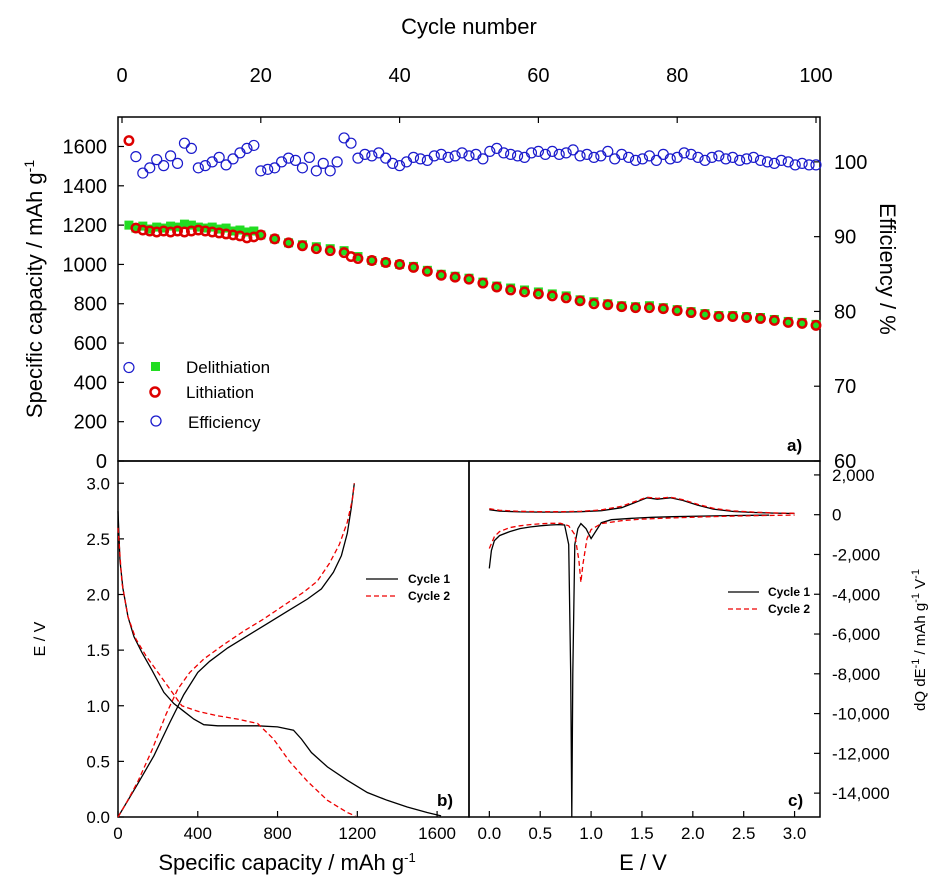 Image resolution: width=936 pixels, height=877 pixels. I want to click on panel-a-legend: Delithiation Lithiation Efficiency, so click(209, 395).